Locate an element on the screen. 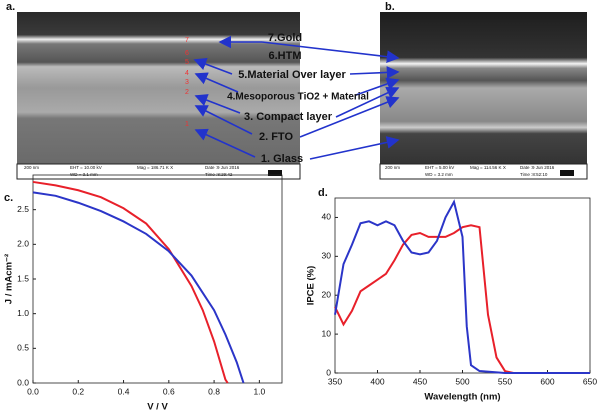 This screenshot has width=602, height=416. panel-label: b. is located at coordinates (390, 7).